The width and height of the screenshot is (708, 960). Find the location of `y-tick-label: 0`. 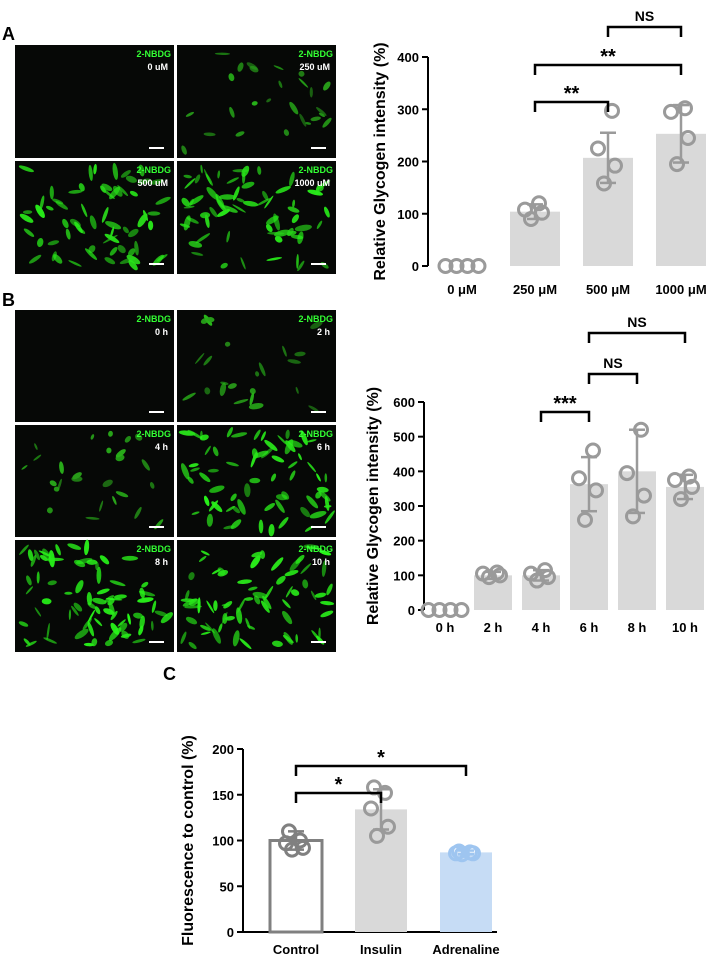

y-tick-label: 0 is located at coordinates (415, 266).